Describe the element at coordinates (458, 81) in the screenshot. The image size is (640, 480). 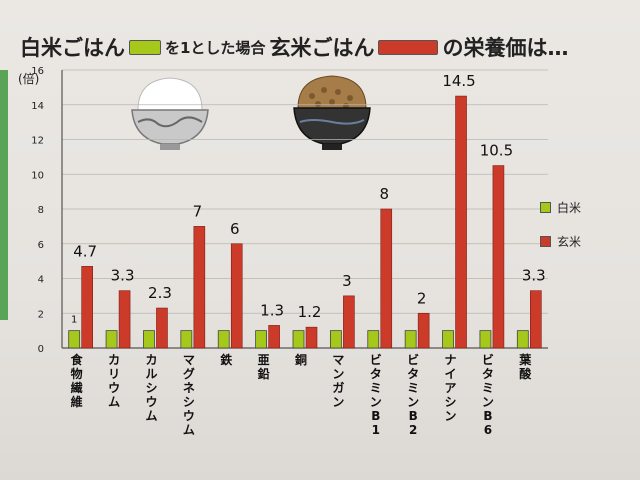
I see `data-label-brown-10: 14.5` at that location.